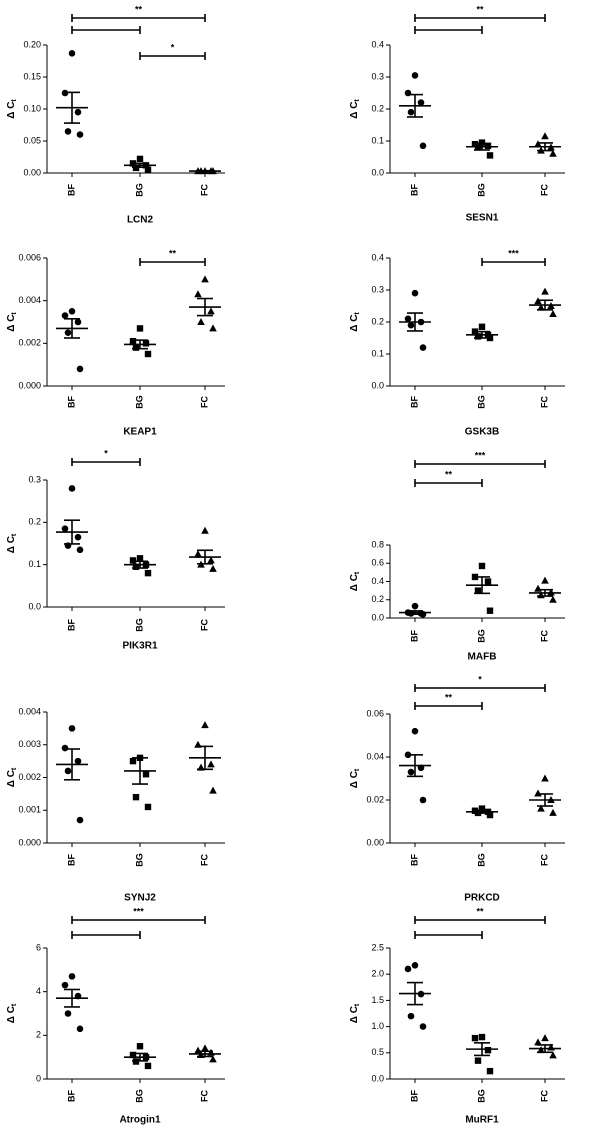 Image resolution: width=591 pixels, height=1131 pixels. What do you see at coordinates (140, 432) in the screenshot?
I see `panel-title: KEAP1` at bounding box center [140, 432].